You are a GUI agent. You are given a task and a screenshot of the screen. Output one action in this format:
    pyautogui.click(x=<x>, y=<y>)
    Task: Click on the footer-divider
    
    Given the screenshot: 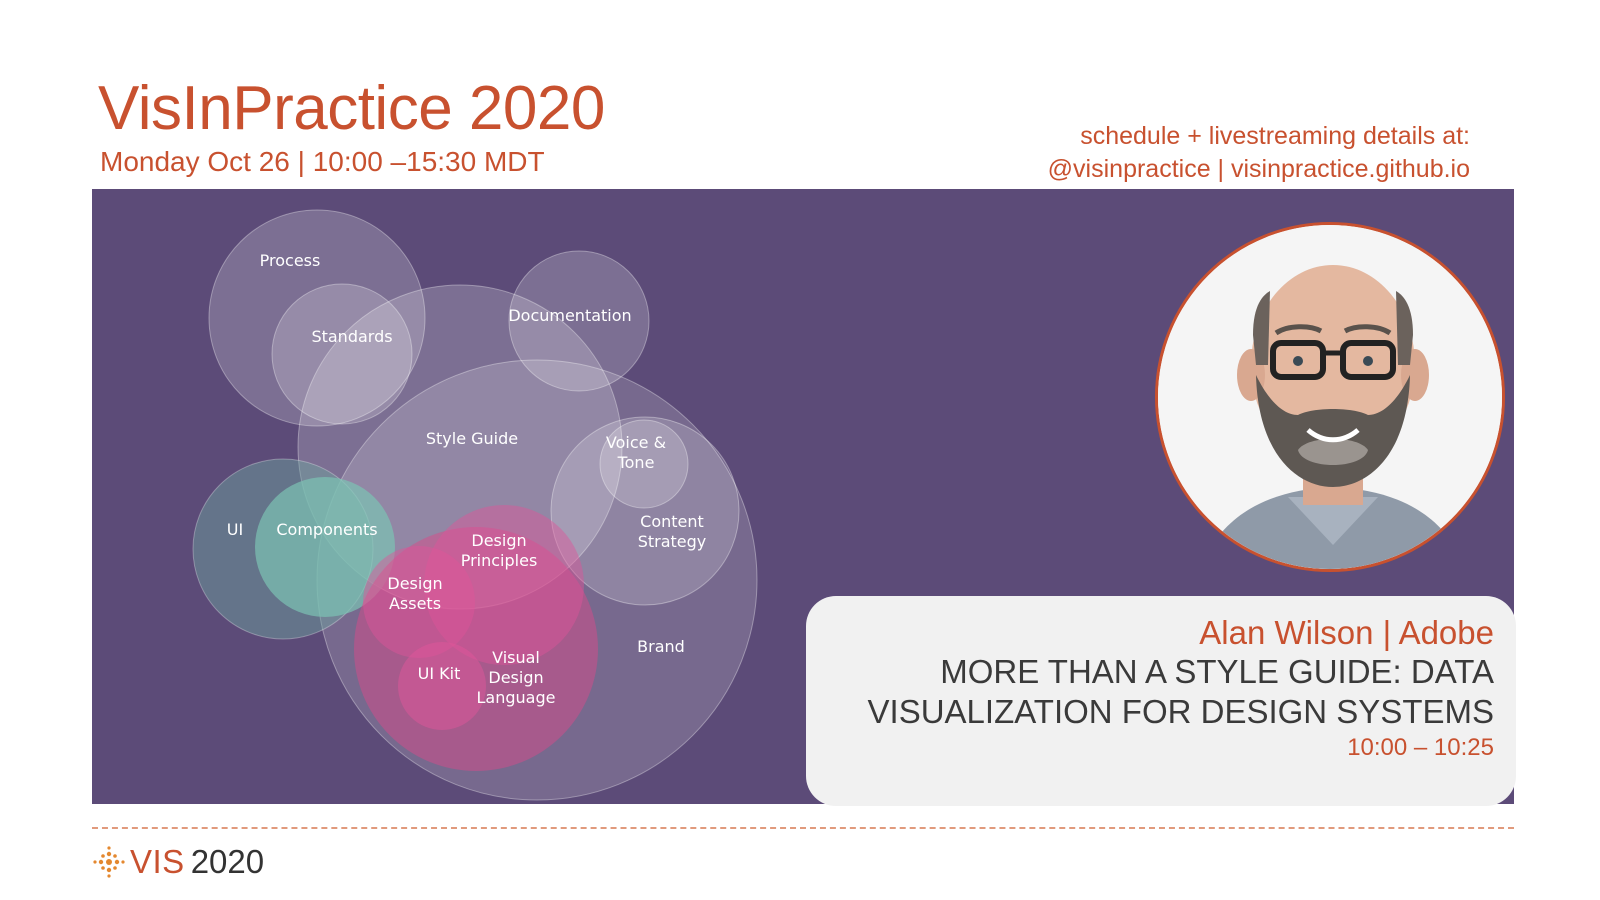 What is the action you would take?
    pyautogui.click(x=803, y=828)
    